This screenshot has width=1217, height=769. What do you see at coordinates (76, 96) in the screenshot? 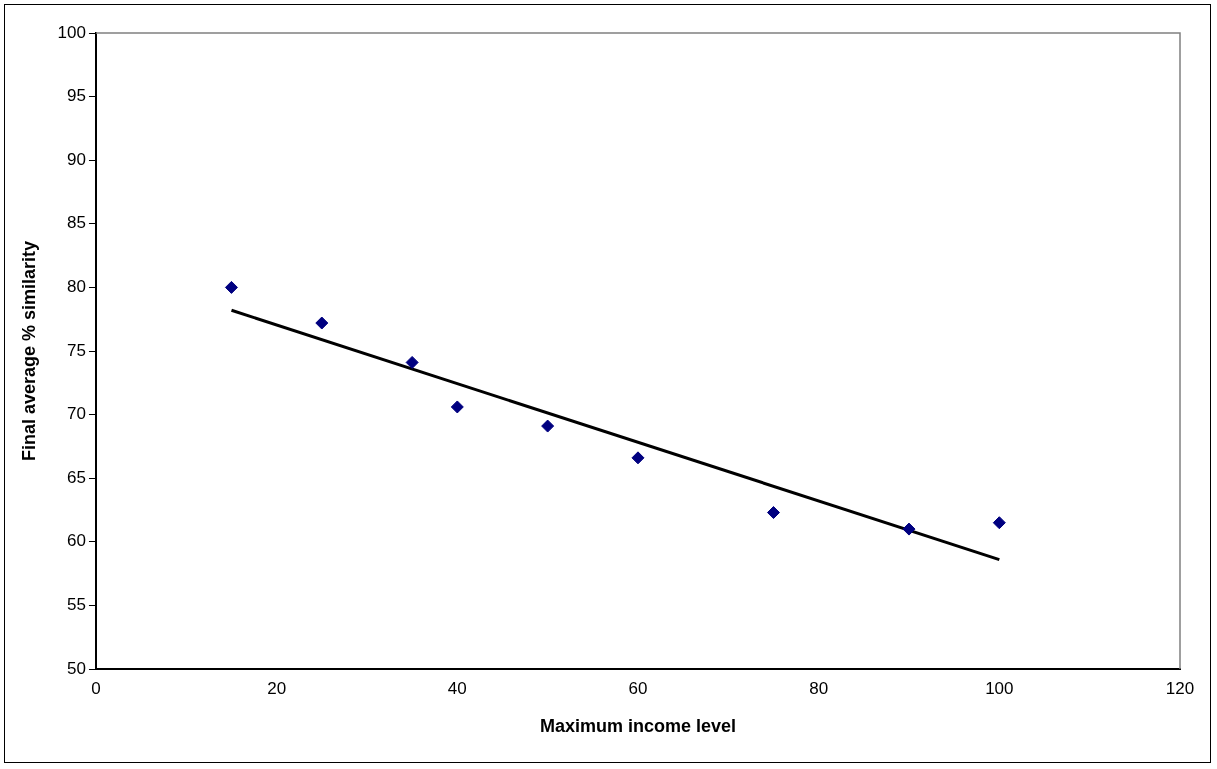
I see `y-tick-label: 95` at bounding box center [76, 96].